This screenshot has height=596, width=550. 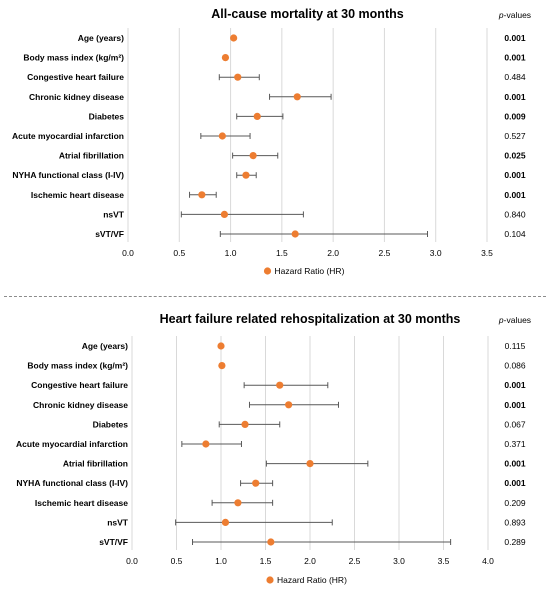 I want to click on p-value: 0.371, so click(x=515, y=444).